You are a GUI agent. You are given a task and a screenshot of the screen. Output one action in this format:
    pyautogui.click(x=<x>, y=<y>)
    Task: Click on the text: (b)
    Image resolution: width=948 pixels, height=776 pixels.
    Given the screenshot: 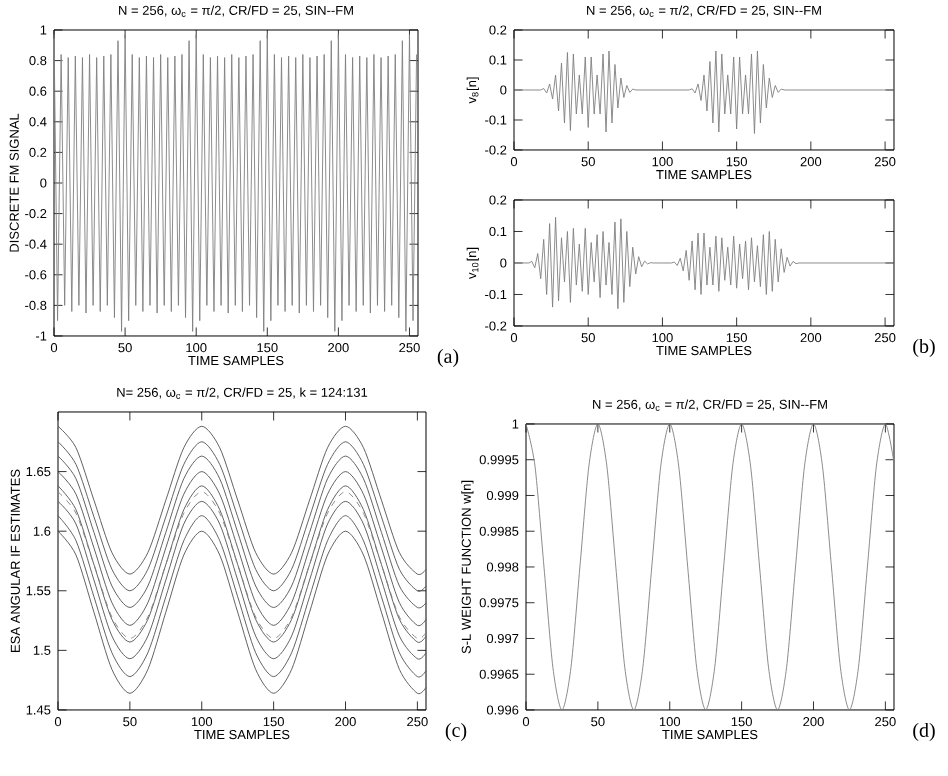 What is the action you would take?
    pyautogui.click(x=924, y=348)
    